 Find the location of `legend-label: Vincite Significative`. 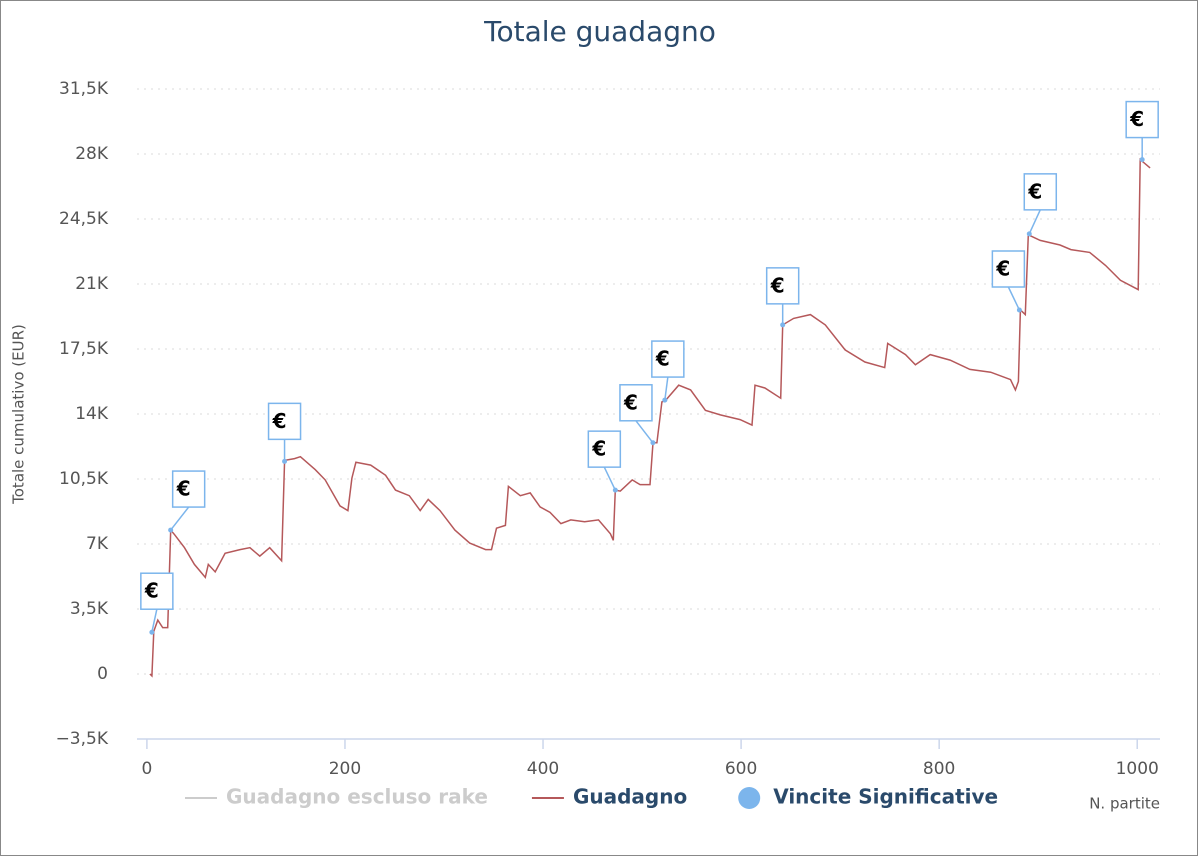

legend-label: Vincite Significative is located at coordinates (885, 797).